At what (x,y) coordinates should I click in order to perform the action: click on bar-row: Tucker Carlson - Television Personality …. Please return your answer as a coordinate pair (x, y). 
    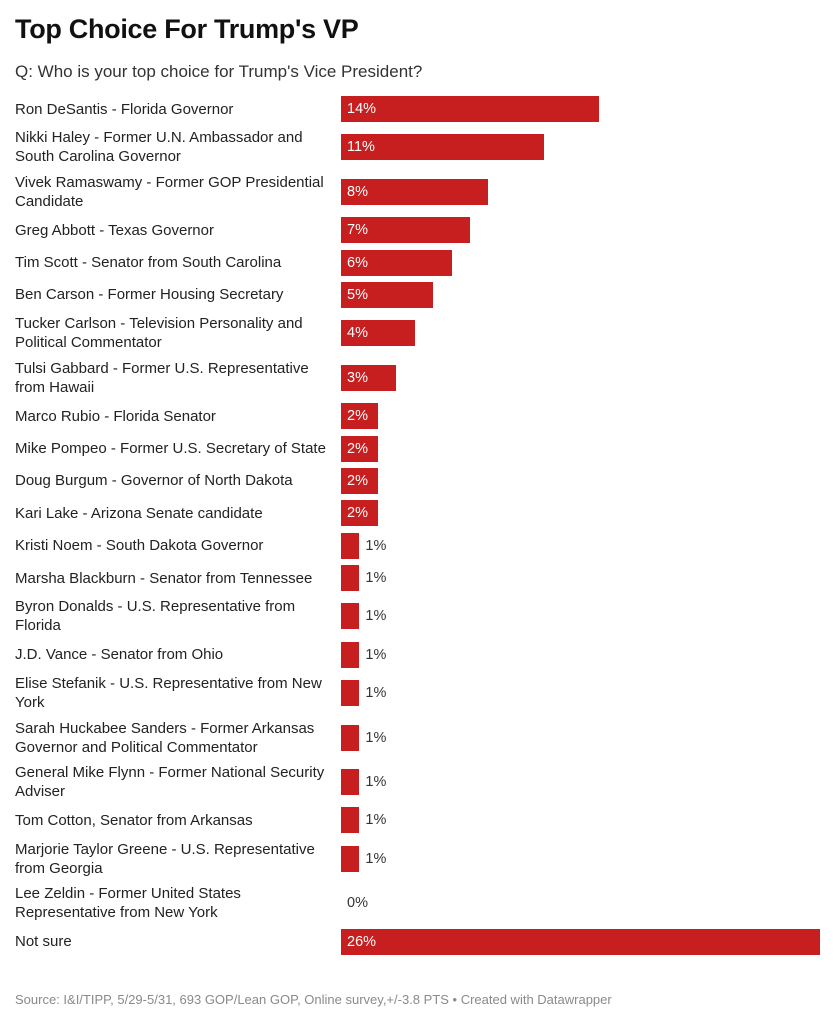
    Looking at the image, I should click on (417, 333).